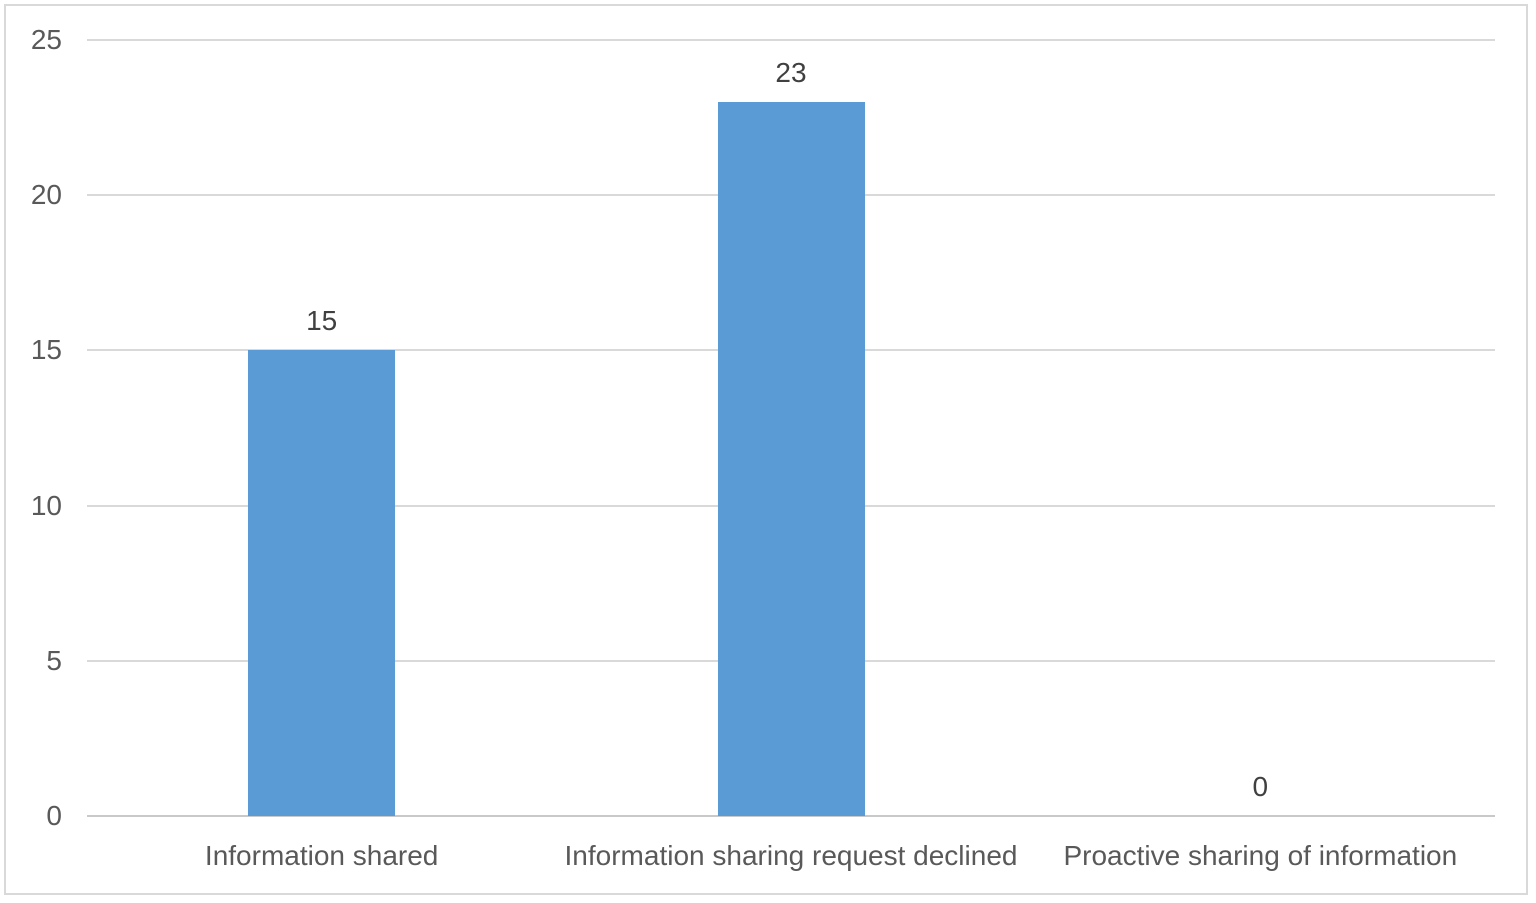 Image resolution: width=1536 pixels, height=903 pixels. Describe the element at coordinates (321, 855) in the screenshot. I see `x-category-label: Information shared` at that location.